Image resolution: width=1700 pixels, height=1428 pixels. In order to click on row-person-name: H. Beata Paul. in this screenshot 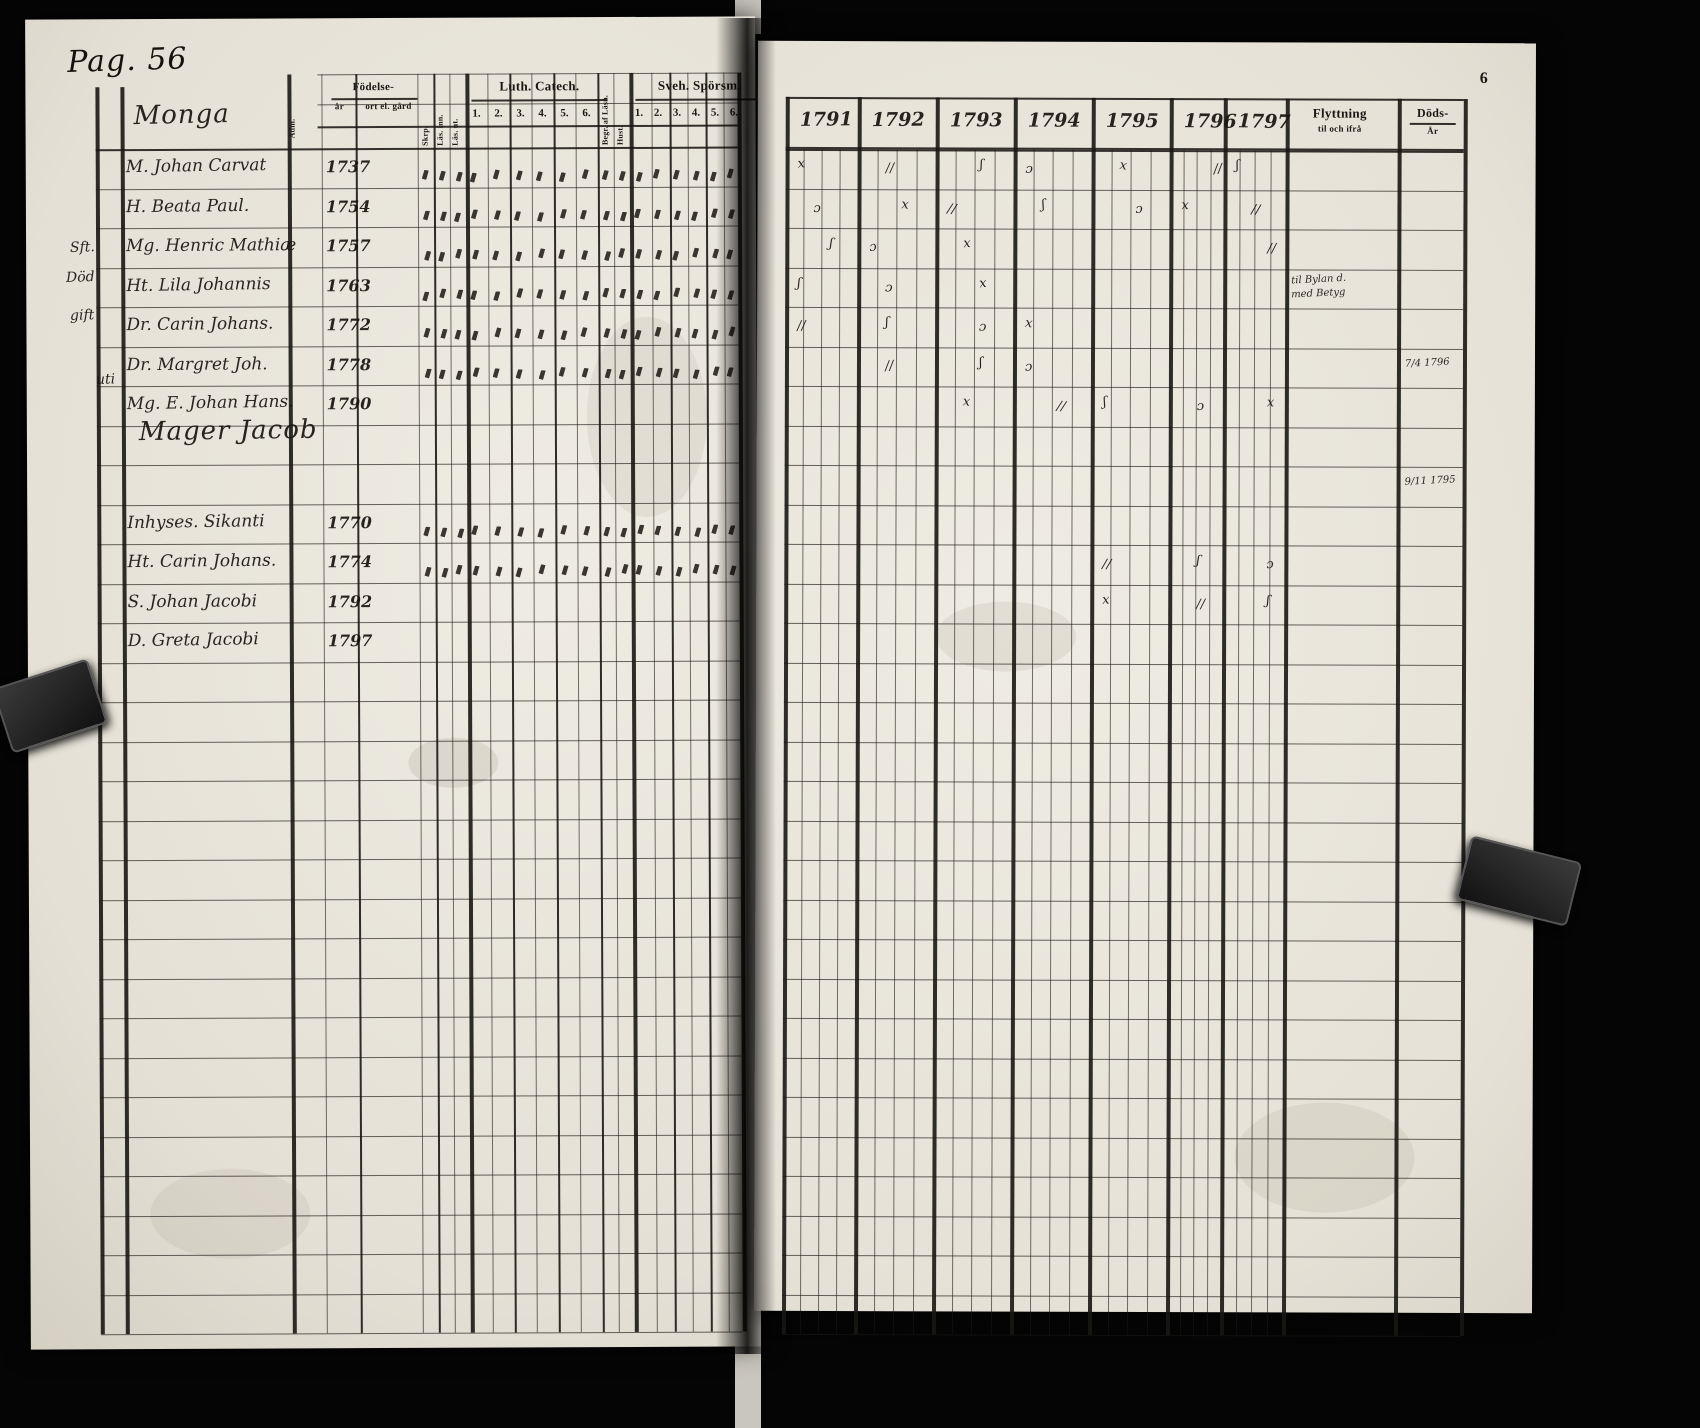, I will do `click(187, 206)`.